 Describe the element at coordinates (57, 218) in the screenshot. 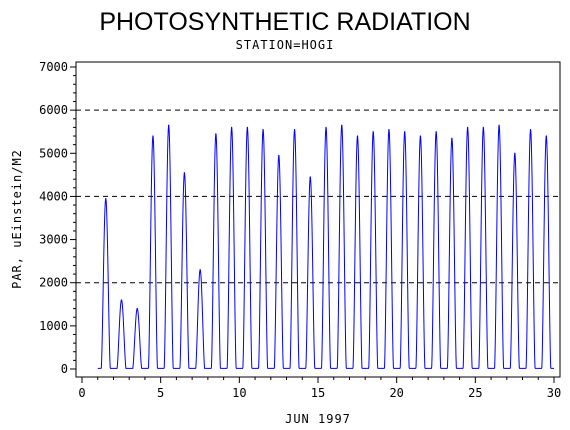

I see `y-axis: 0 1000 2000 3000 4000 5000 6000 7000` at that location.